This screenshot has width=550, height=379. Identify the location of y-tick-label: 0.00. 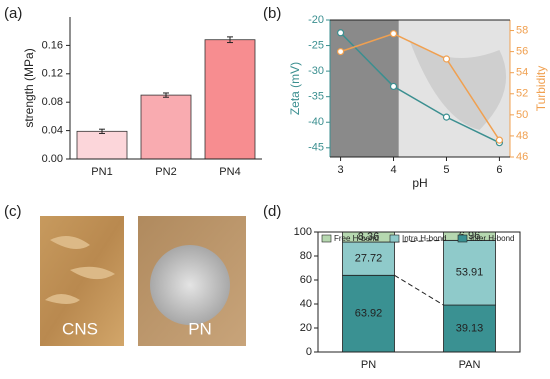
(52, 159).